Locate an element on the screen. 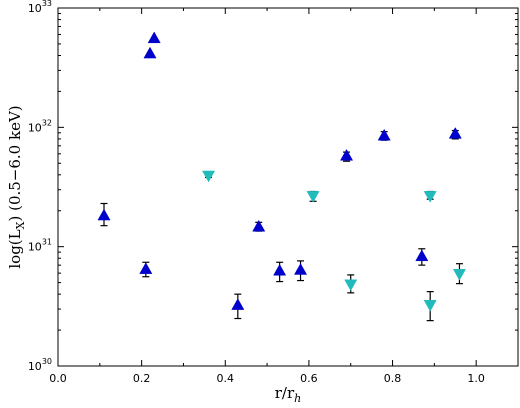 The width and height of the screenshot is (520, 408). x-axis-label: r/rh is located at coordinates (288, 394).